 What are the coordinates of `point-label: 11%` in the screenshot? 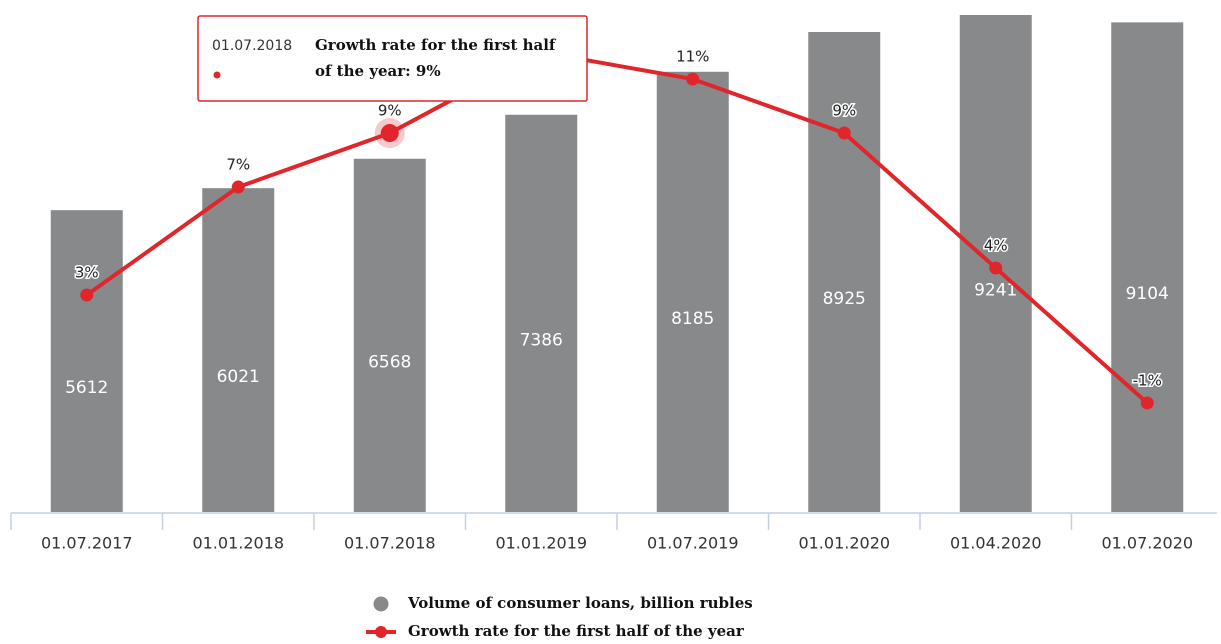 It's located at (692, 57).